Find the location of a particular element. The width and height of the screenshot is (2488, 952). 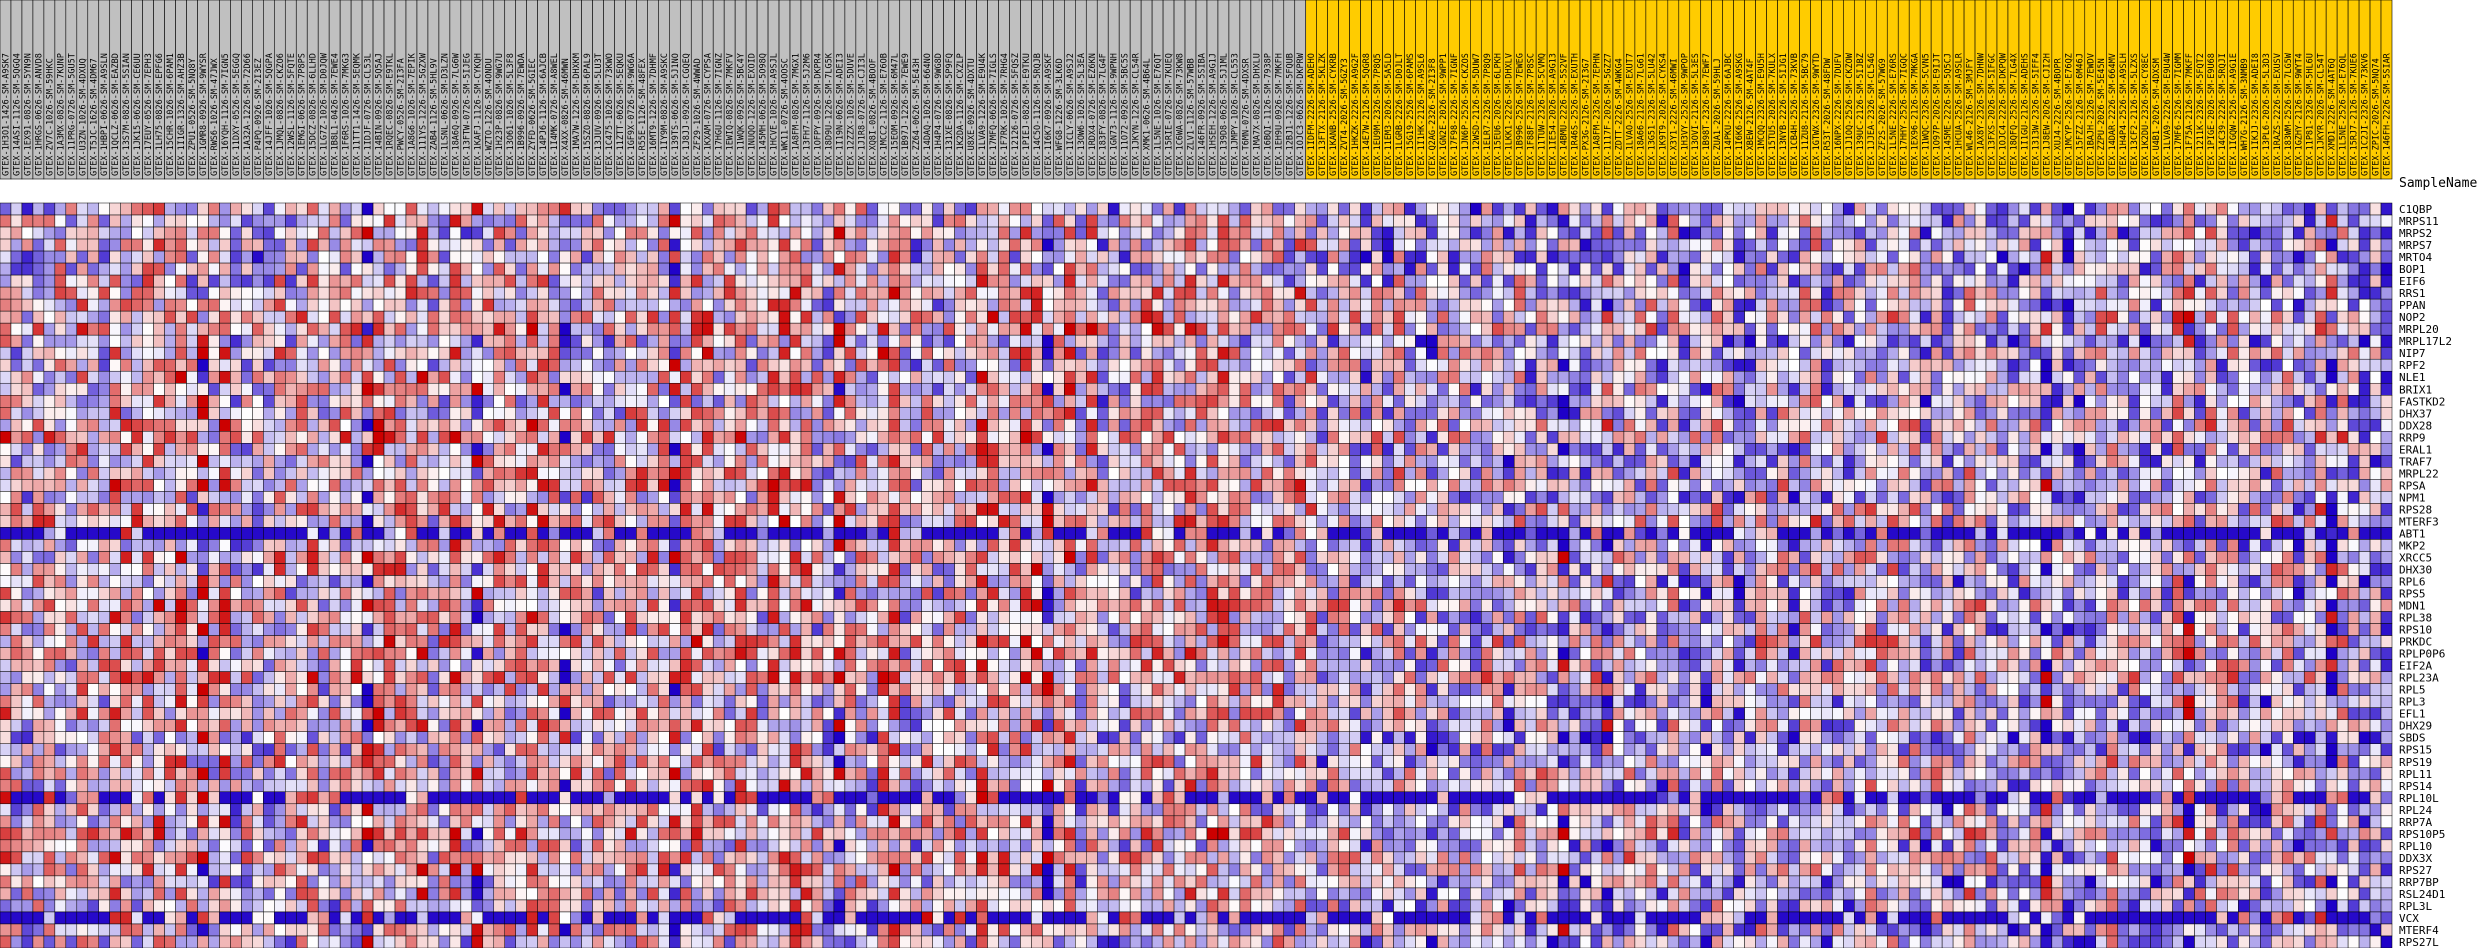

column-label: GTEX-1IGQW-2526-SM-A9G1E is located at coordinates (2234, 114).